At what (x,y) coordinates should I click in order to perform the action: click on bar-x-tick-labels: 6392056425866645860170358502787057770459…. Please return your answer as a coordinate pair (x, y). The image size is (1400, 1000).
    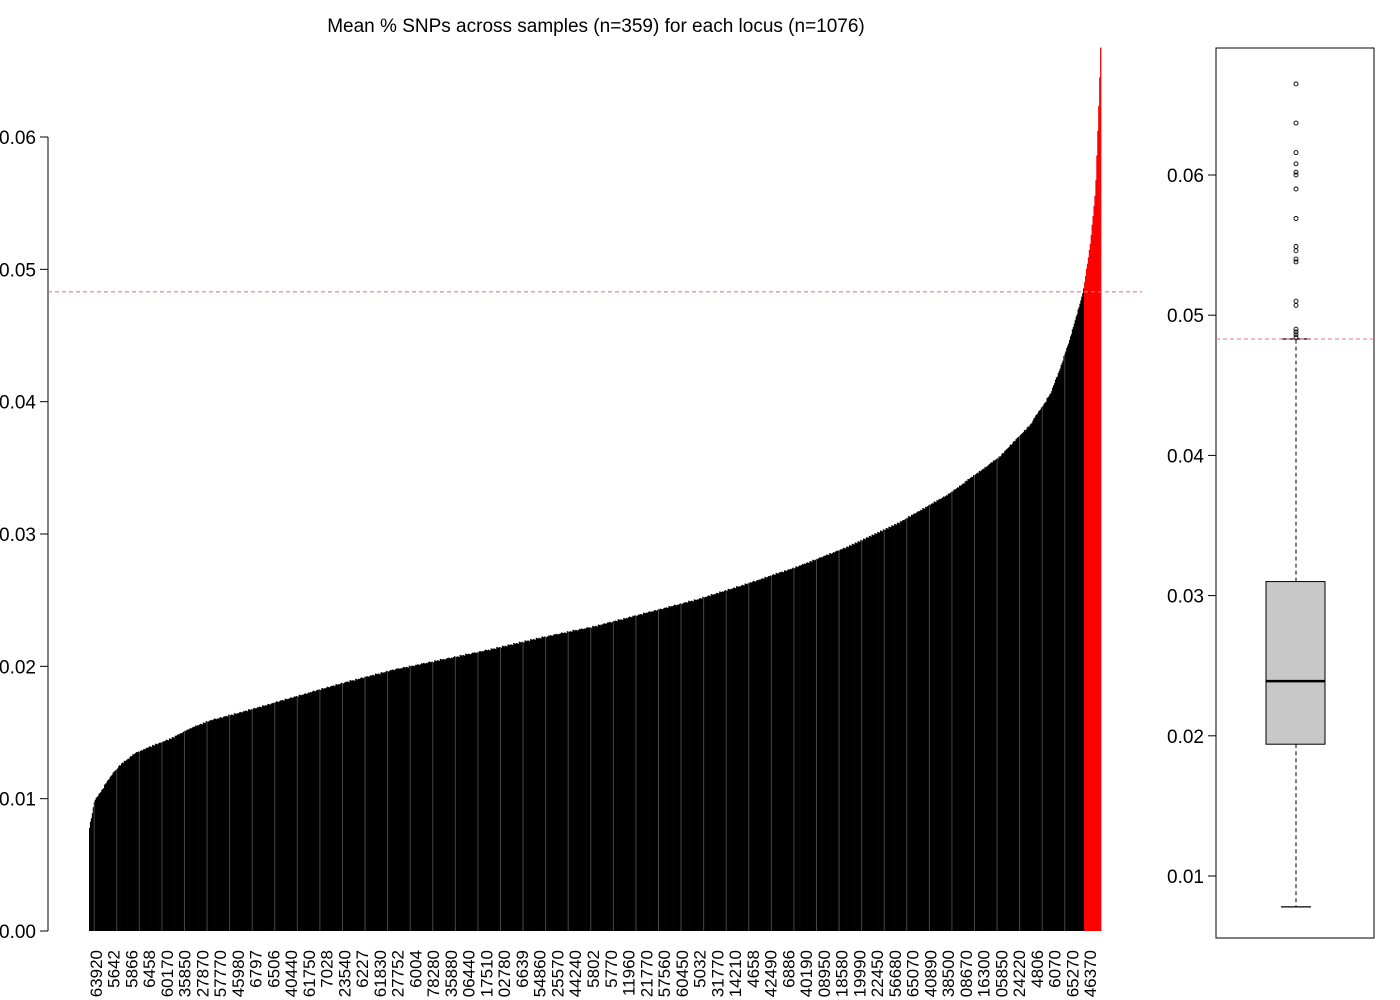
    Looking at the image, I should click on (593, 973).